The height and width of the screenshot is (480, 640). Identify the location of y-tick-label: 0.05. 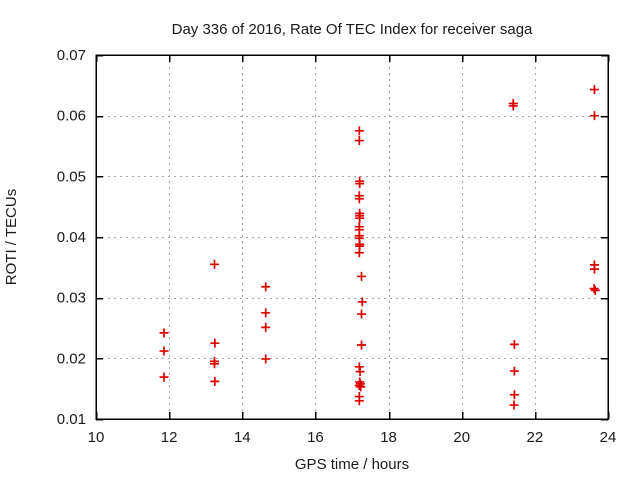
(71, 176).